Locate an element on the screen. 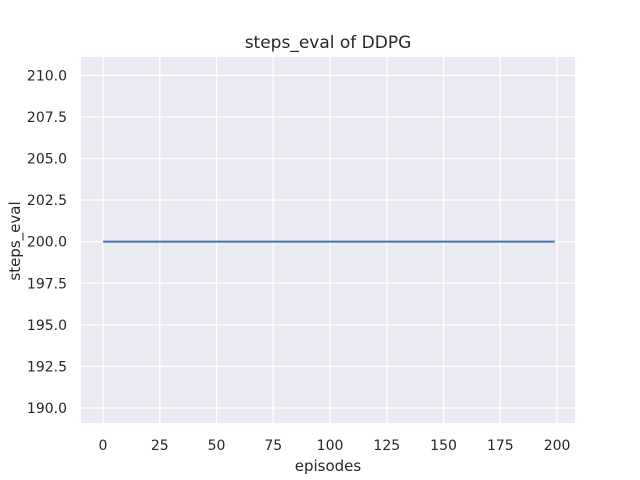  x-tick-label: 175 is located at coordinates (500, 446).